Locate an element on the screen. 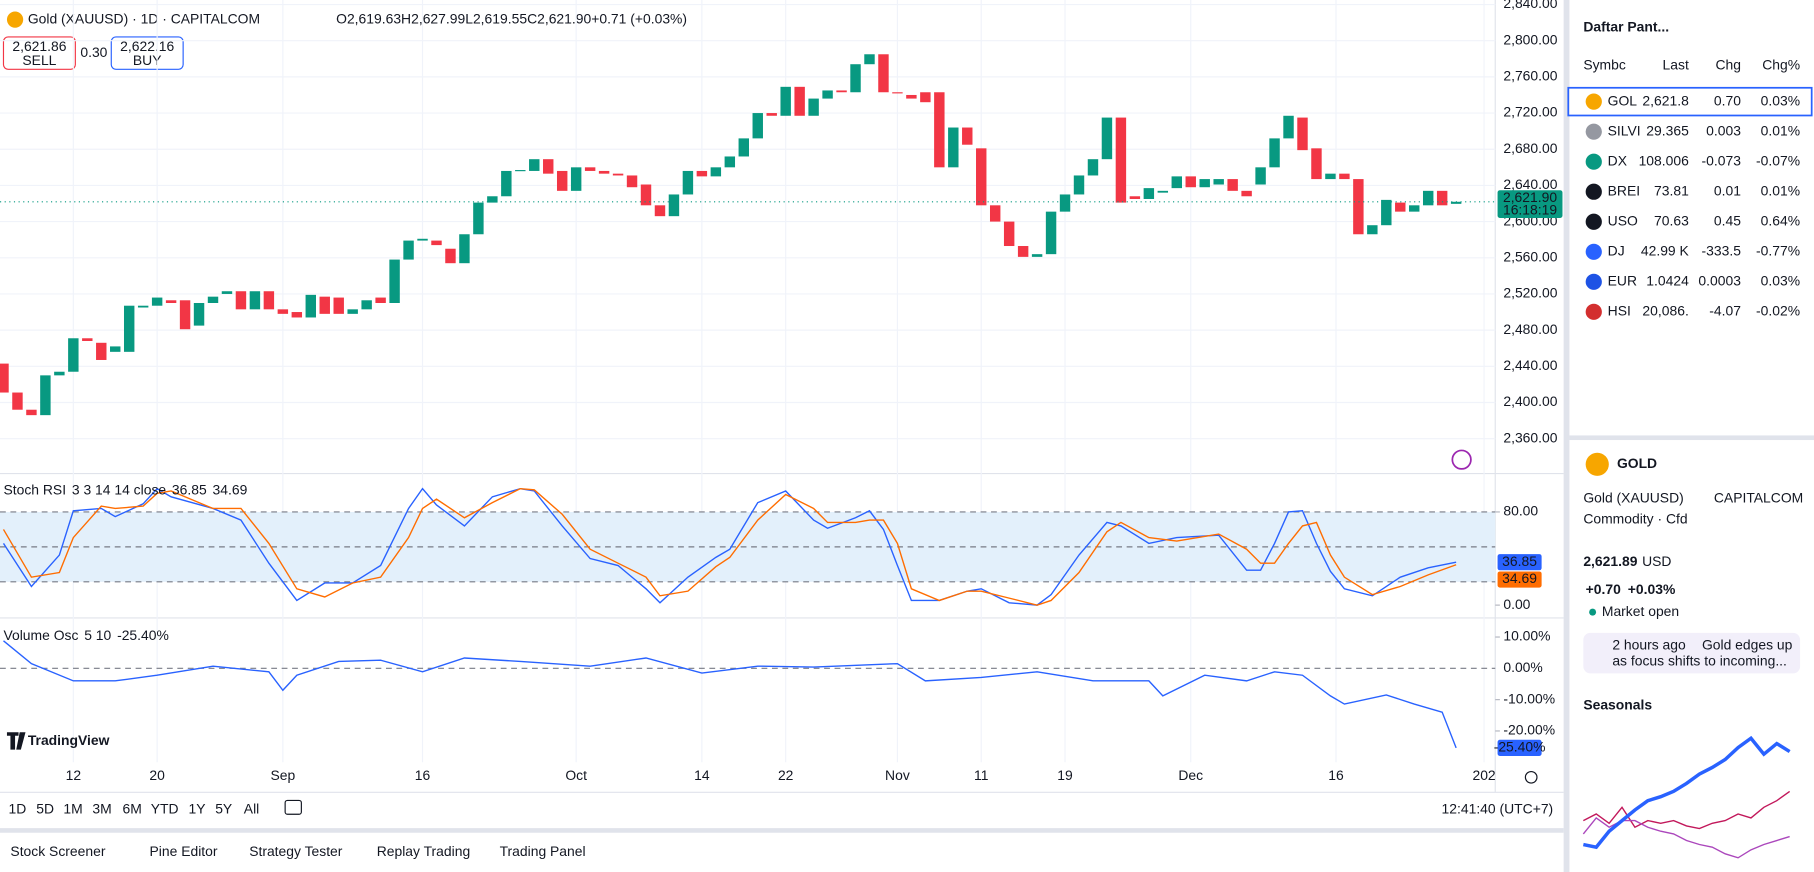  y-tick-label: 2,400.00 is located at coordinates (1530, 401).